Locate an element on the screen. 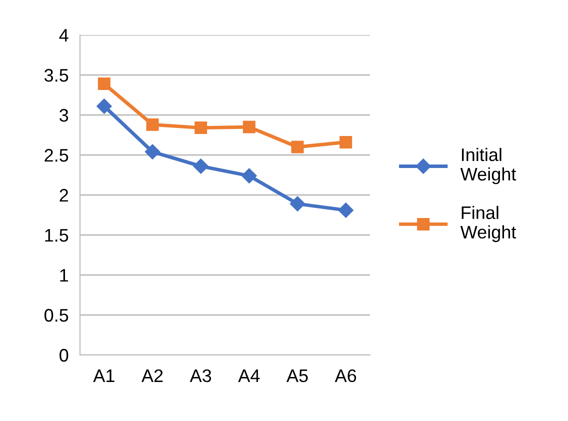  x-tick-label: A5 is located at coordinates (297, 376).